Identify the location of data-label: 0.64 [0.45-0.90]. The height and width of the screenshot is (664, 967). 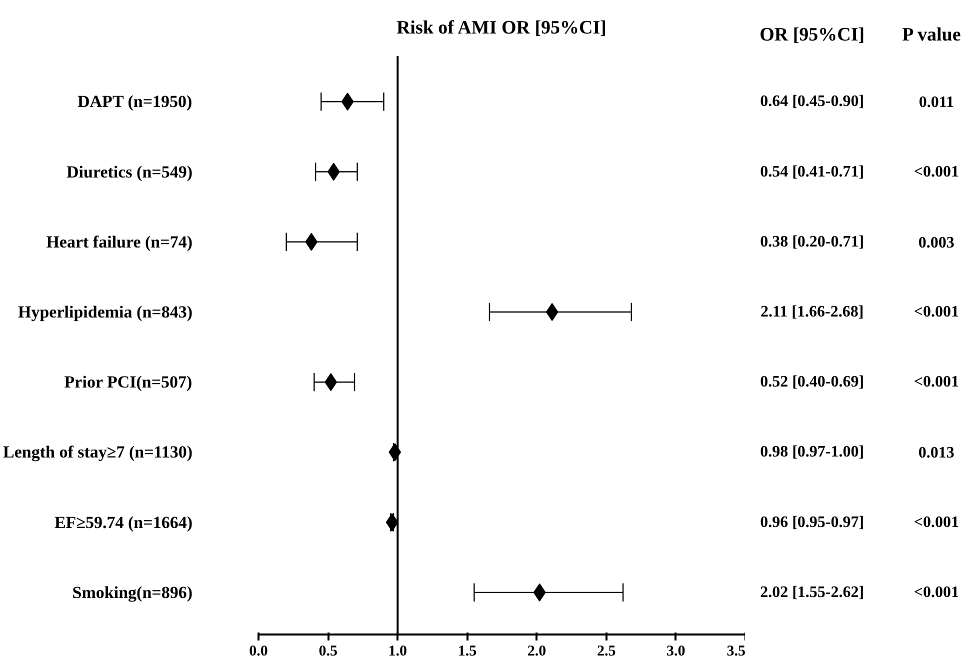
(812, 101).